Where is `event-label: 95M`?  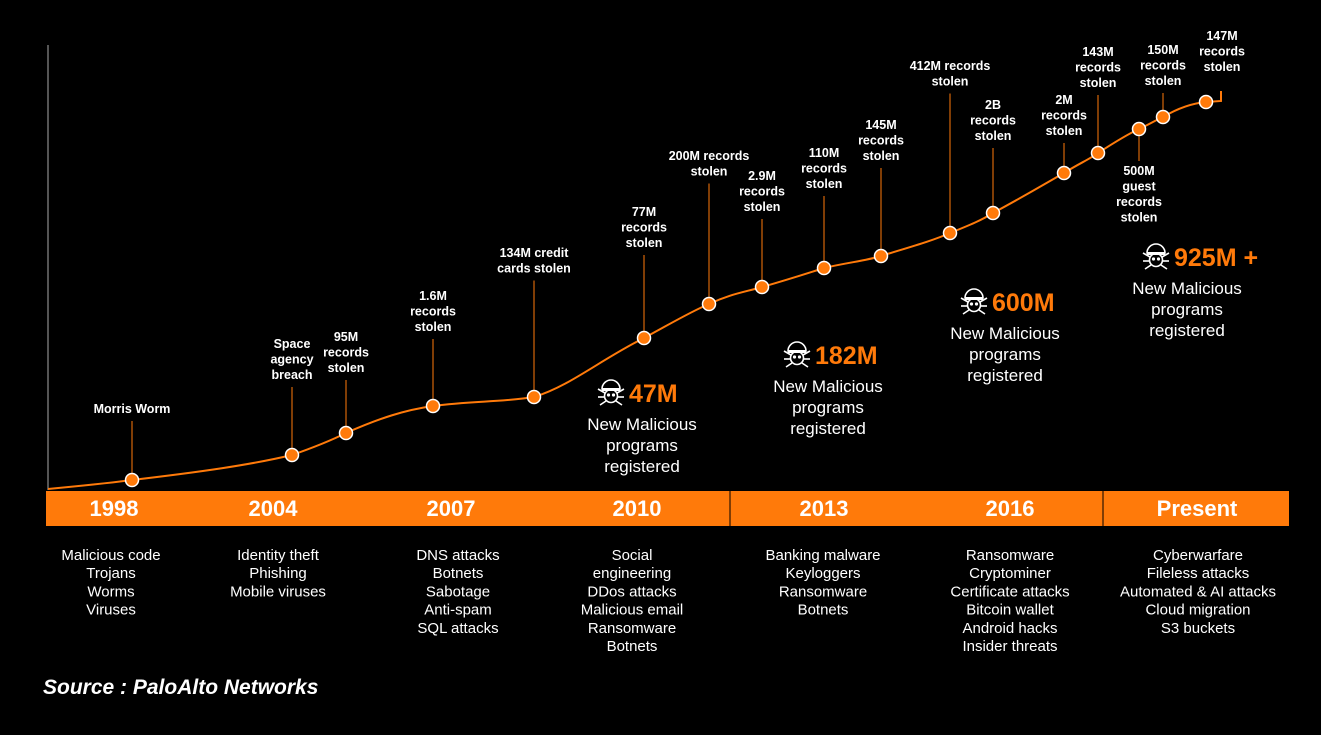 event-label: 95M is located at coordinates (346, 337).